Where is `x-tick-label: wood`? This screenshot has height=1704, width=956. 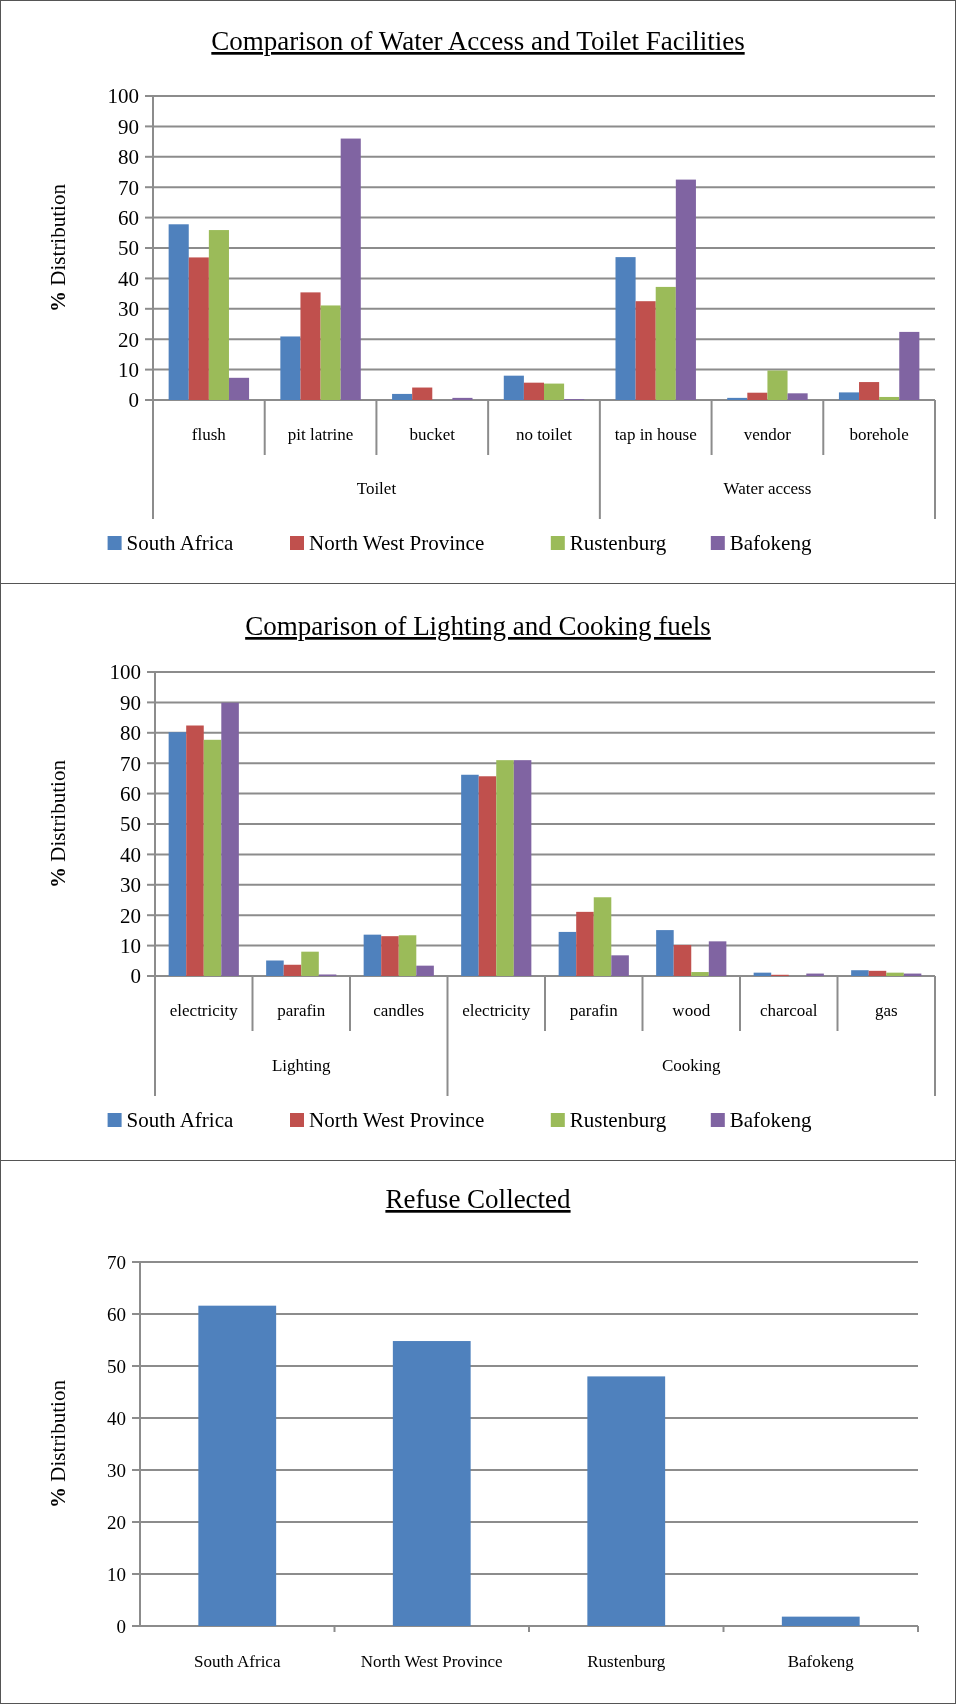
x-tick-label: wood is located at coordinates (691, 1010).